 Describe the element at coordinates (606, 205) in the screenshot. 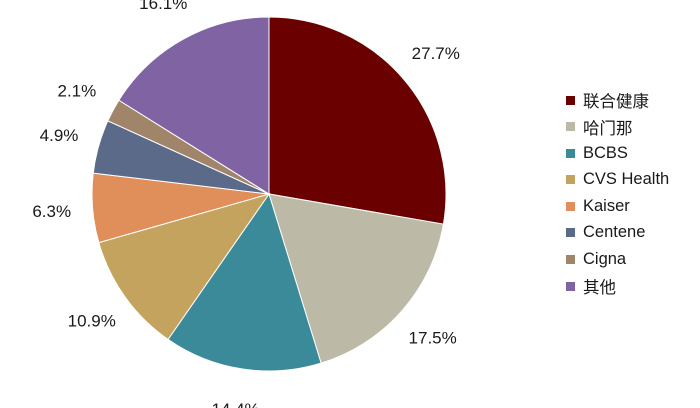

I see `legend-label: Kaiser` at that location.